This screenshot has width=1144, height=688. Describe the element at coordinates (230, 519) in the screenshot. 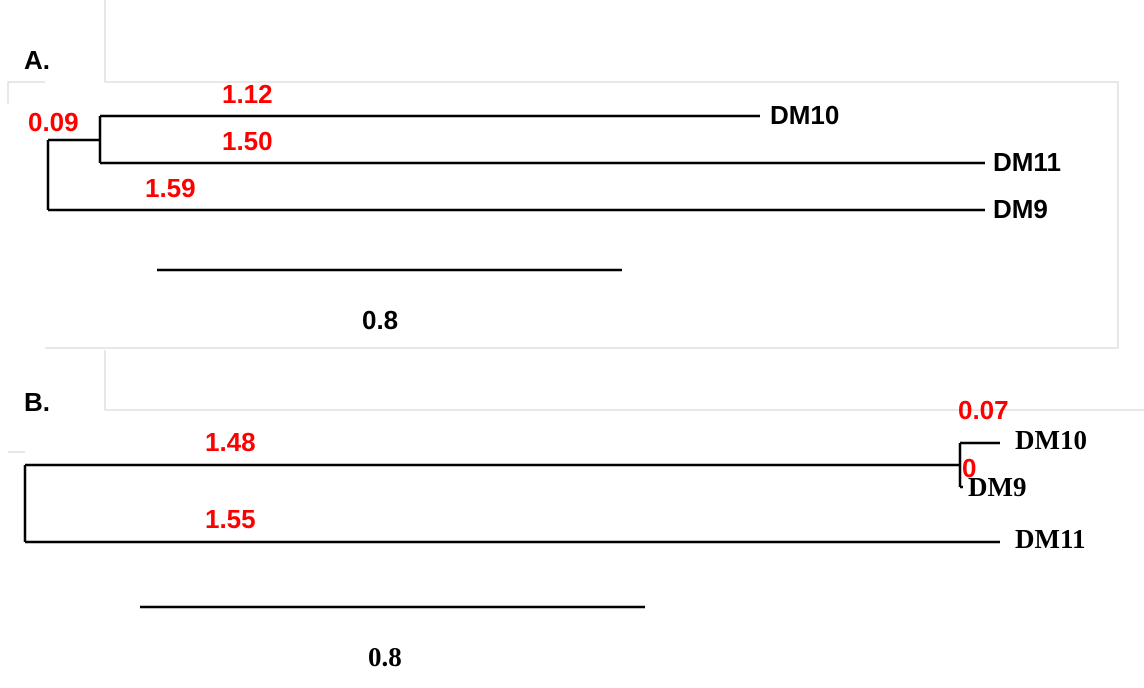

I see `branch-length: 1.55` at that location.